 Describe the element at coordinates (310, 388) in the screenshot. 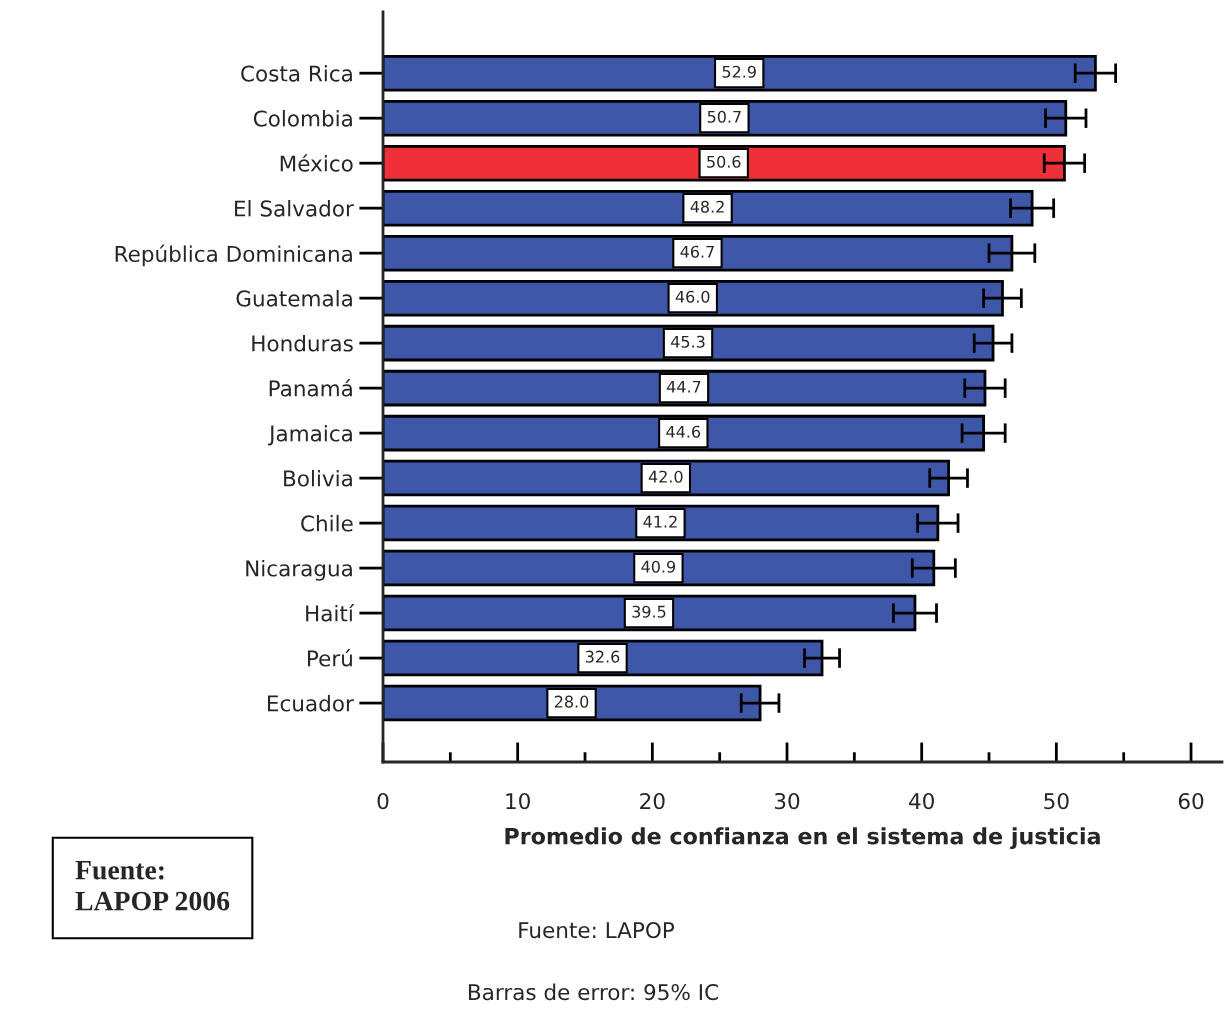

I see `y-tick-label: Panamá` at that location.